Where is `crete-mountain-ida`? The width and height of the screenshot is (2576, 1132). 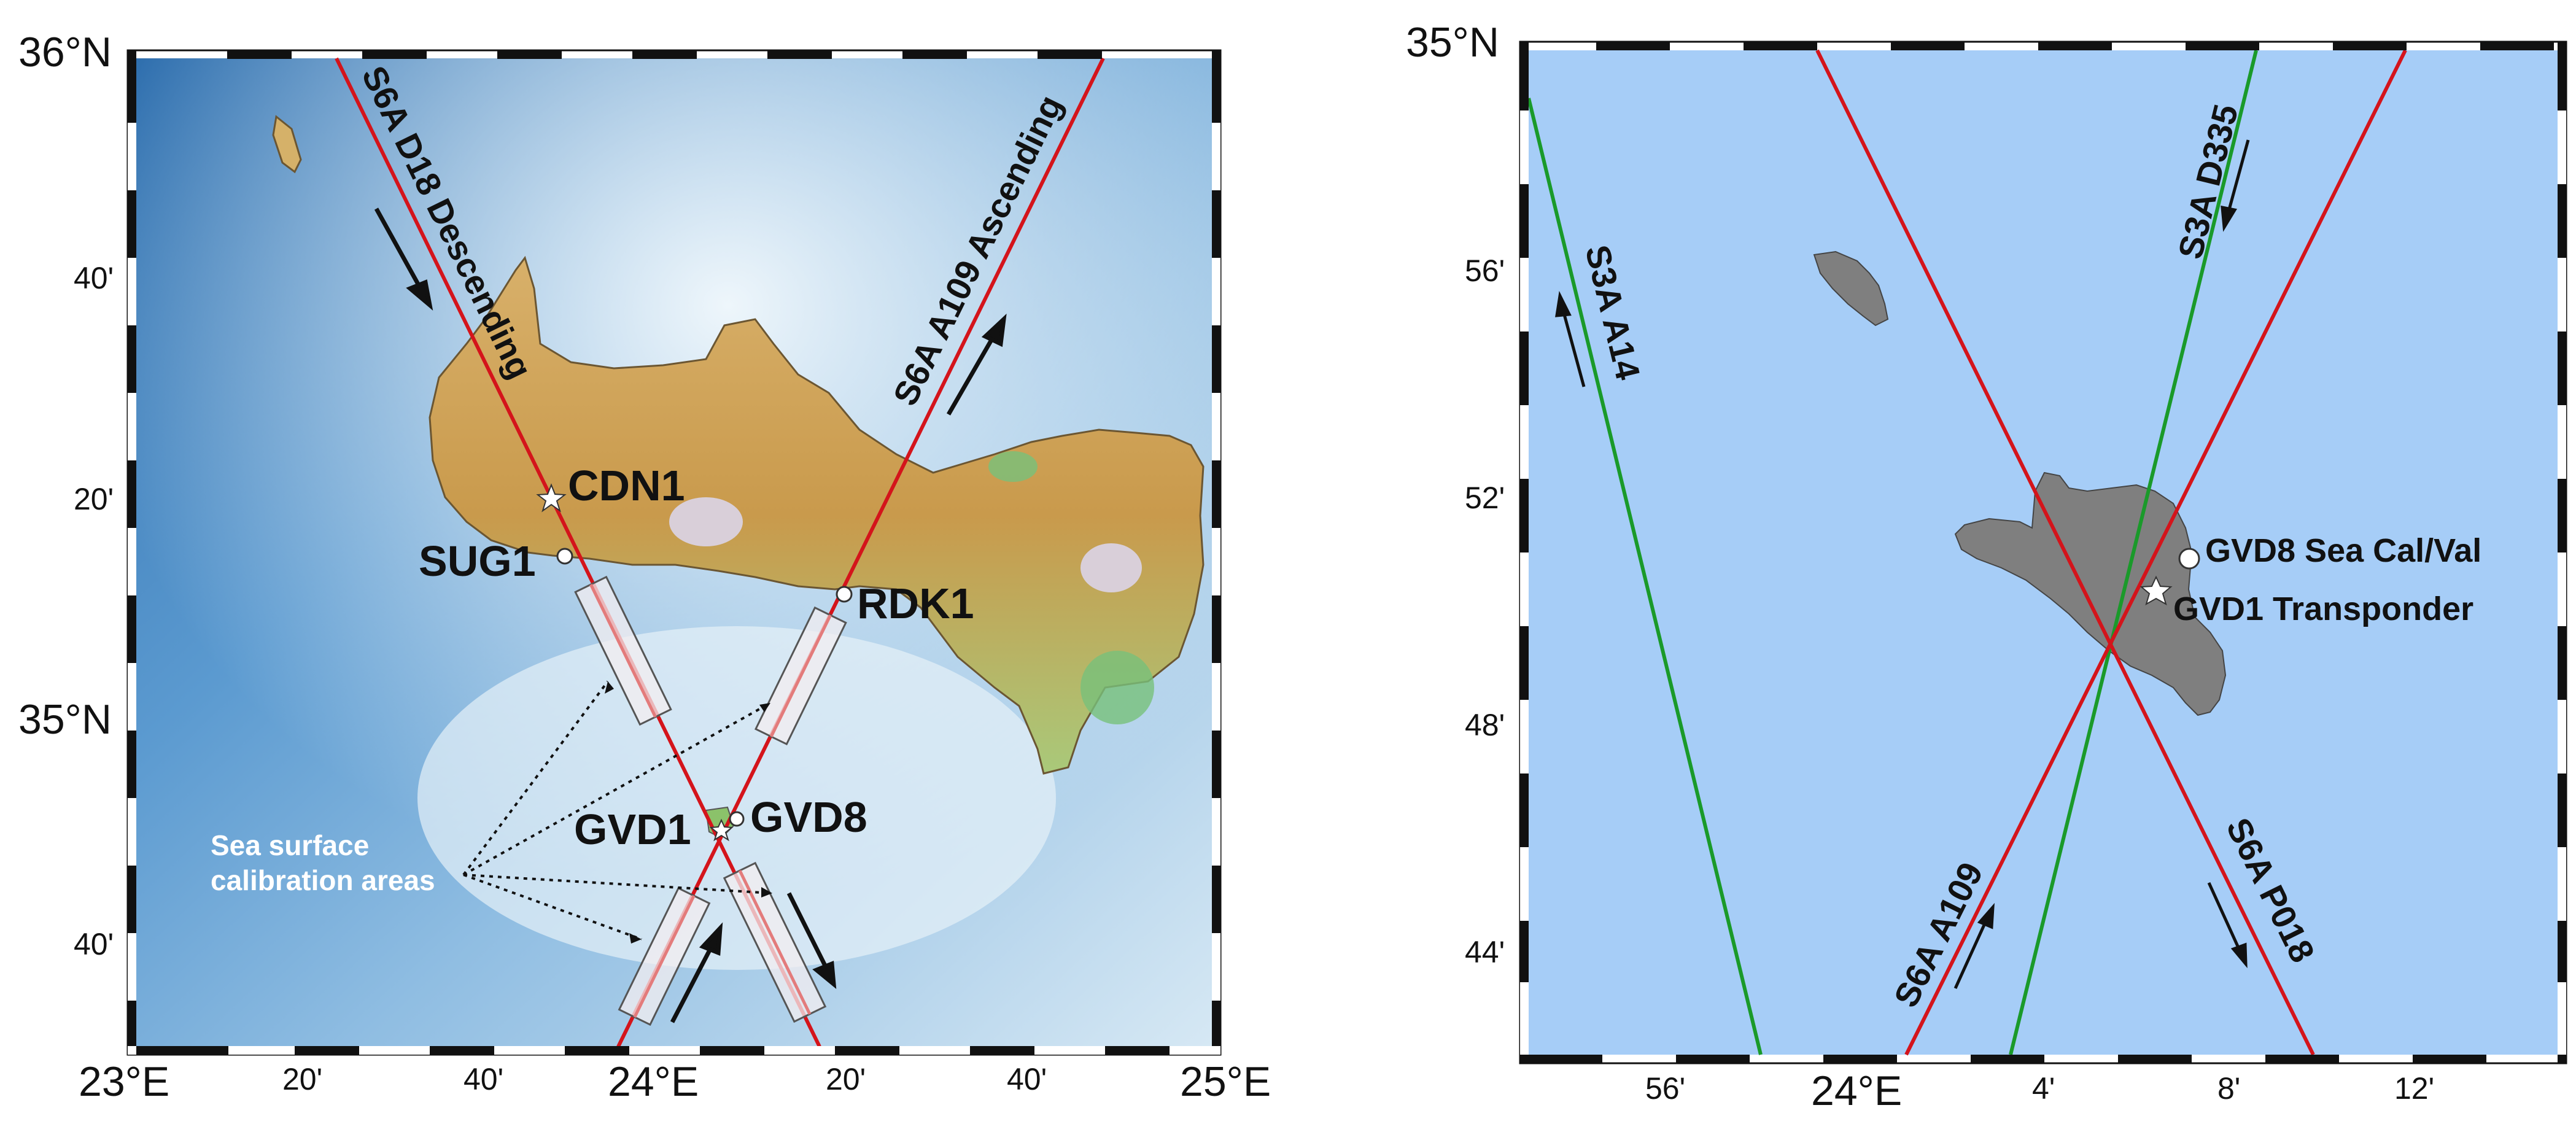
crete-mountain-ida is located at coordinates (706, 521).